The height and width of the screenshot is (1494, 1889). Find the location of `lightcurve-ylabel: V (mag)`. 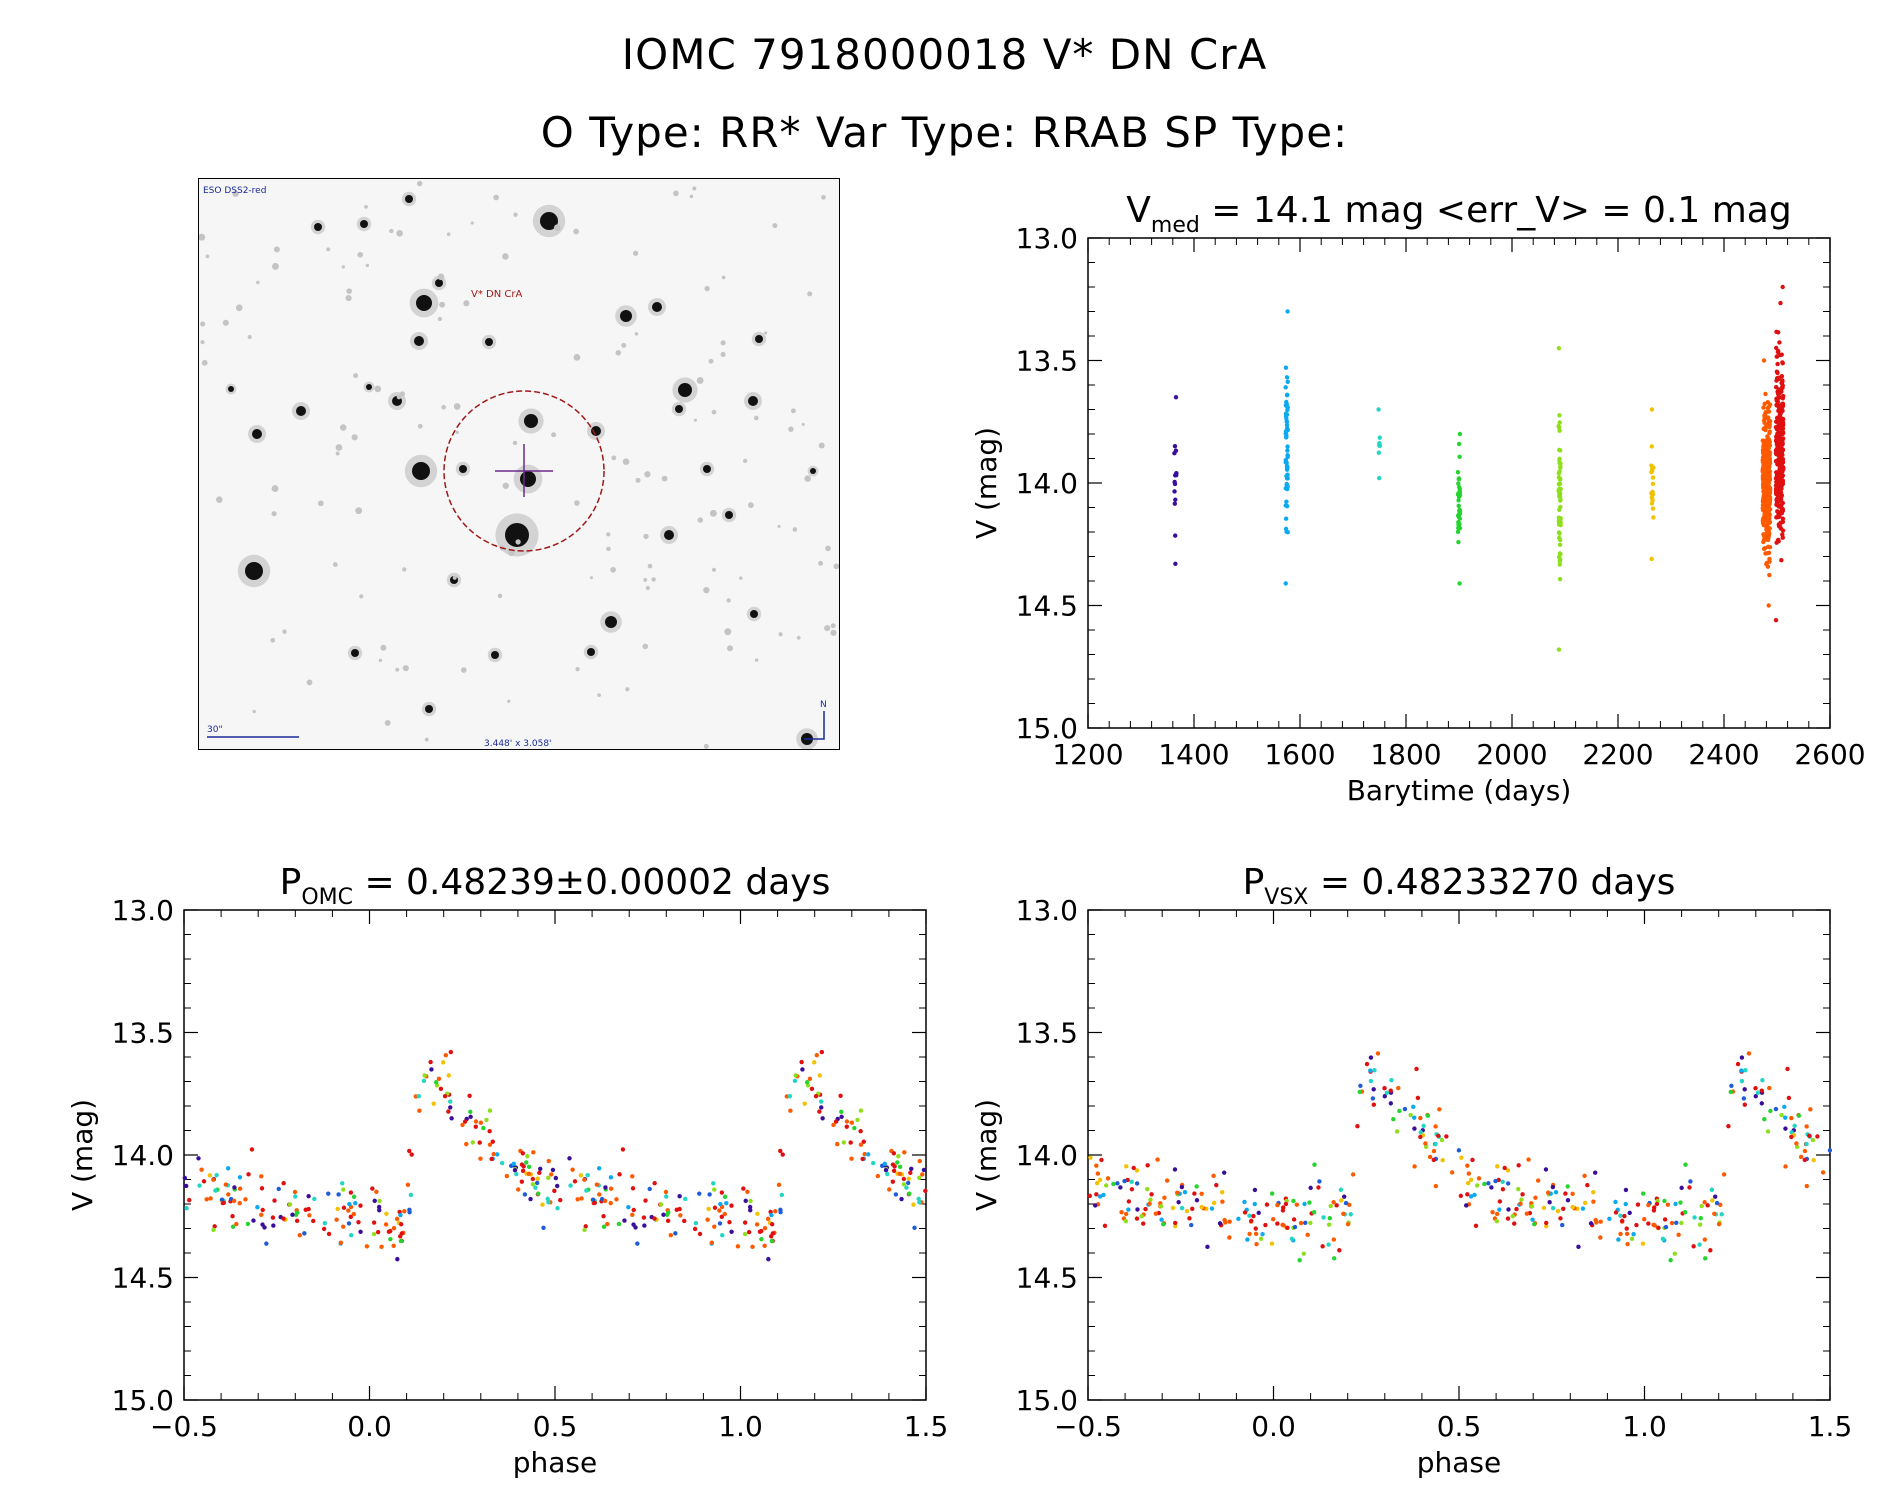

lightcurve-ylabel: V (mag) is located at coordinates (986, 483).